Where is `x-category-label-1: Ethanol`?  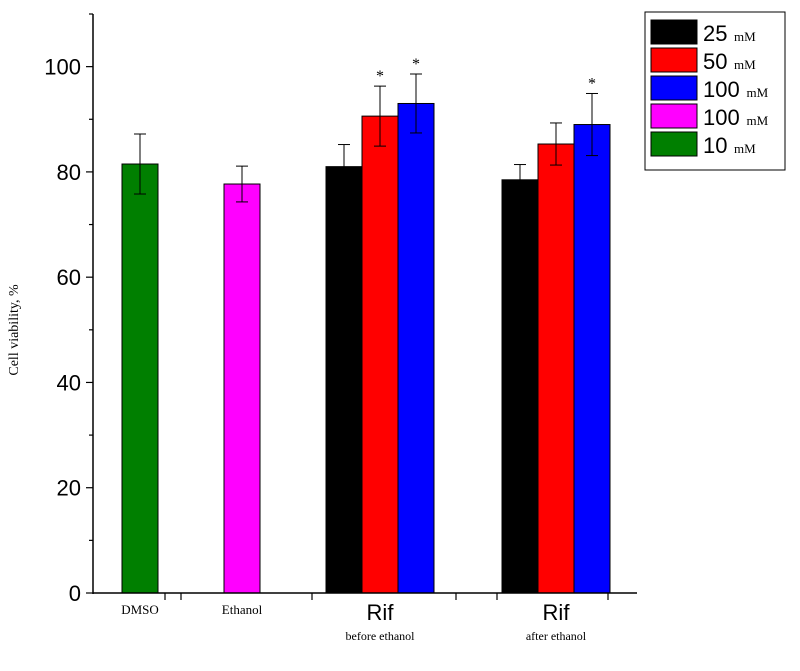
x-category-label-1: Ethanol is located at coordinates (242, 609).